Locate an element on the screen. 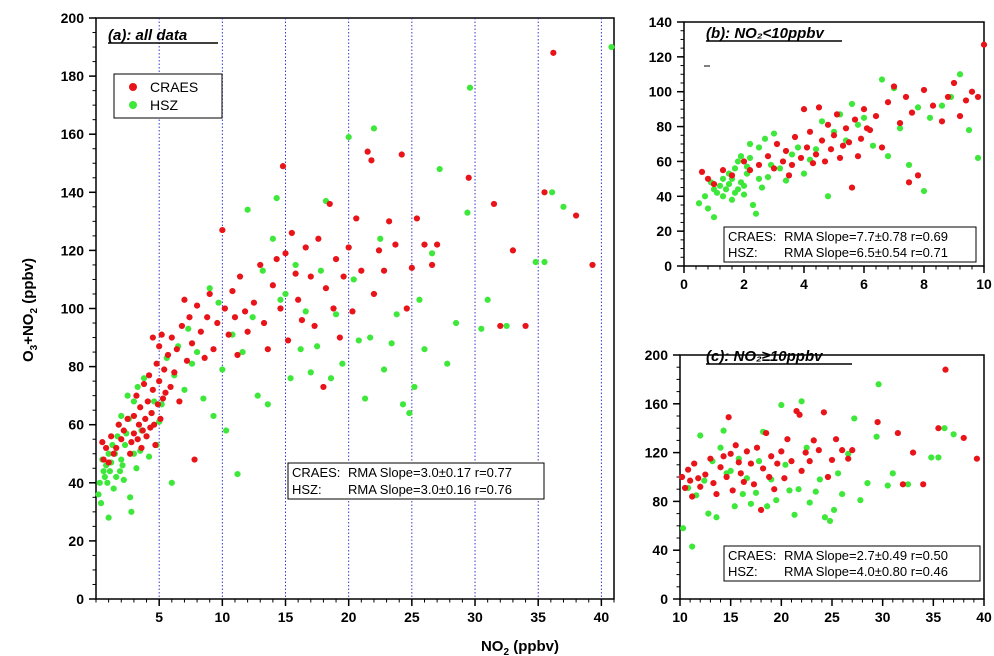 Image resolution: width=994 pixels, height=656 pixels. panel-a-stat-craes-label: CRAES: is located at coordinates (316, 472).